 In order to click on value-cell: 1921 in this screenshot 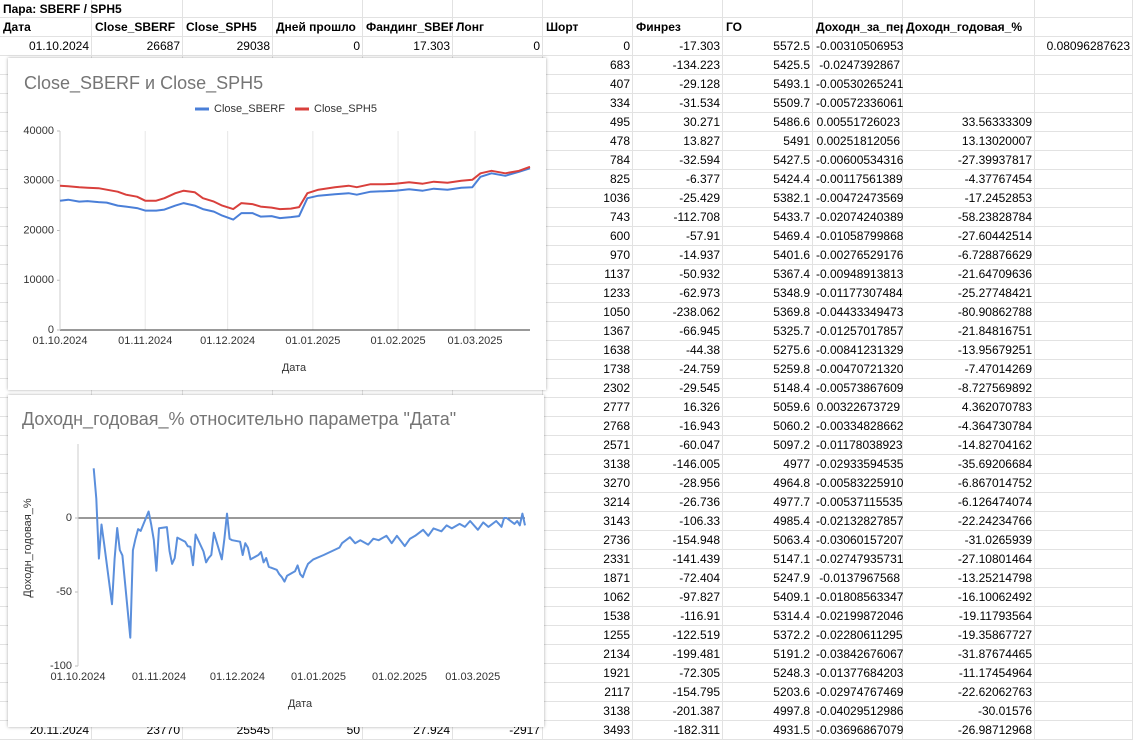, I will do `click(616, 673)`.